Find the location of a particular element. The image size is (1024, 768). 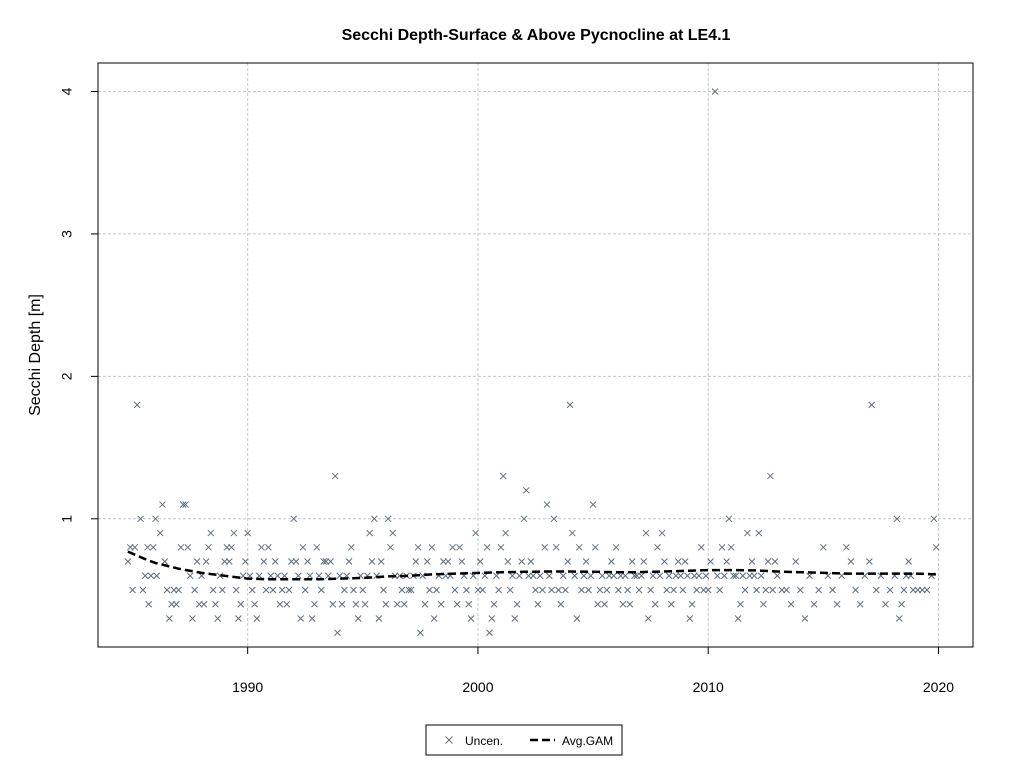

legend-marker-uncen is located at coordinates (449, 740).